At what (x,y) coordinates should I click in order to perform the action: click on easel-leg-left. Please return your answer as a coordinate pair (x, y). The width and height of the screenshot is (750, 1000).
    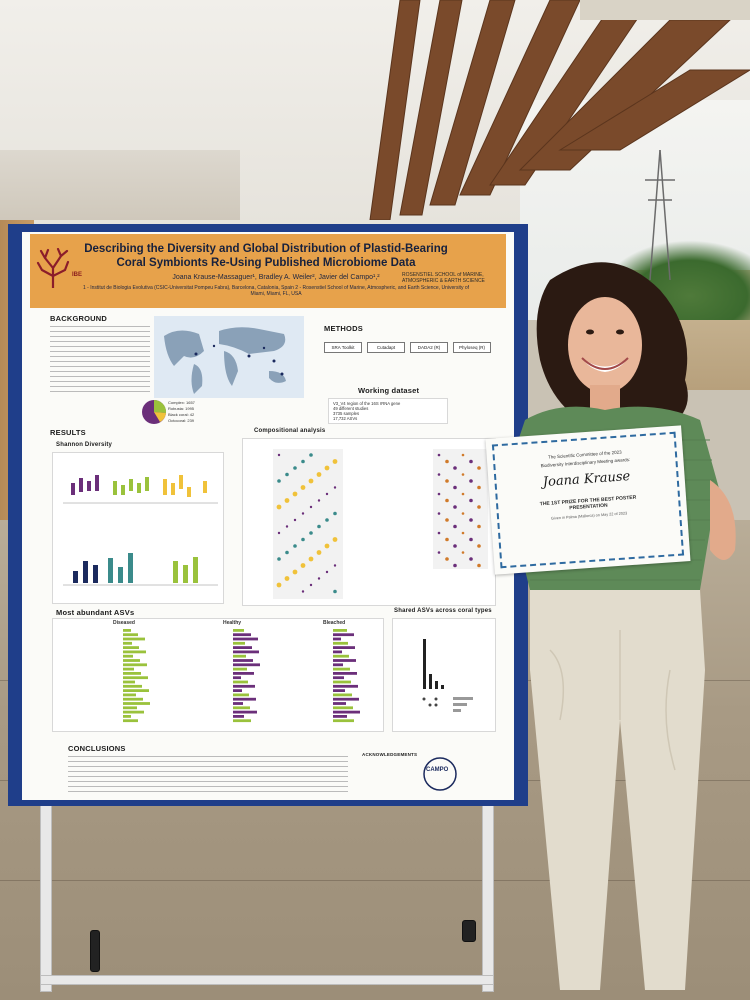
    Looking at the image, I should click on (46, 896).